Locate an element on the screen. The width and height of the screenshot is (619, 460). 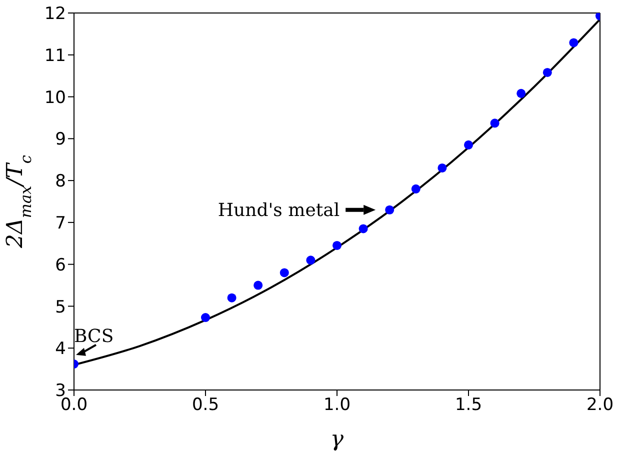
y-tick-label: 11 is located at coordinates (55, 56).